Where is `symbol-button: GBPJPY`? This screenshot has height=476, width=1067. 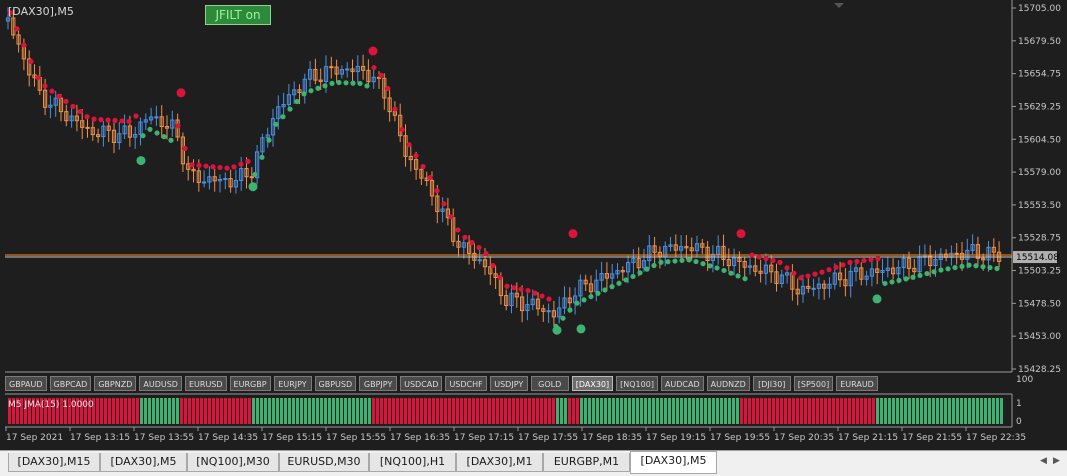 symbol-button: GBPJPY is located at coordinates (378, 383).